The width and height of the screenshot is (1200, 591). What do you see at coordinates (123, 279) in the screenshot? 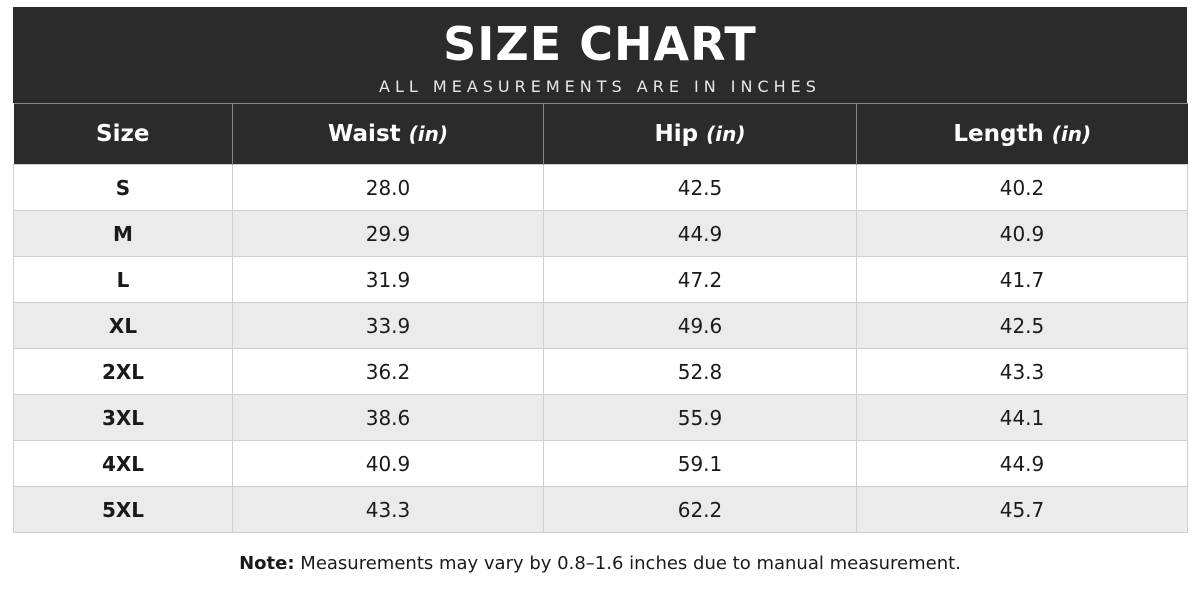
I see `size-cell: L` at bounding box center [123, 279].